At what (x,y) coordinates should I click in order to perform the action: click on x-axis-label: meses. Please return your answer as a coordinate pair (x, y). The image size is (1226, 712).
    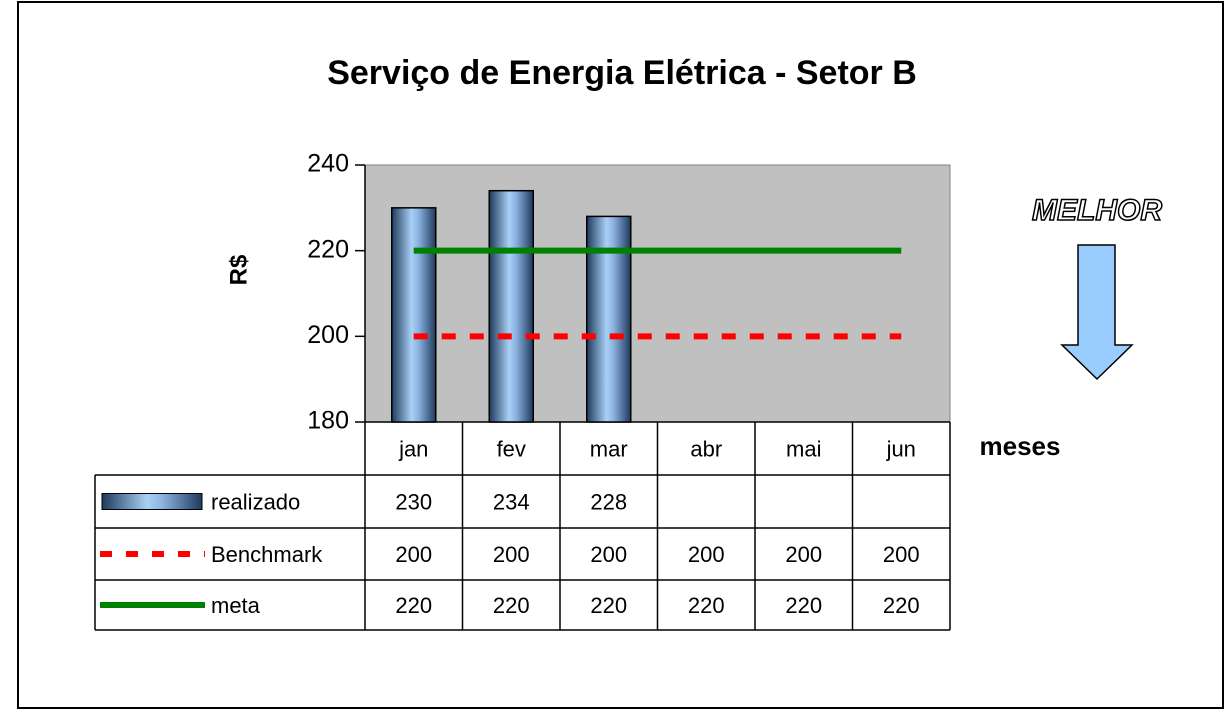
    Looking at the image, I should click on (1020, 446).